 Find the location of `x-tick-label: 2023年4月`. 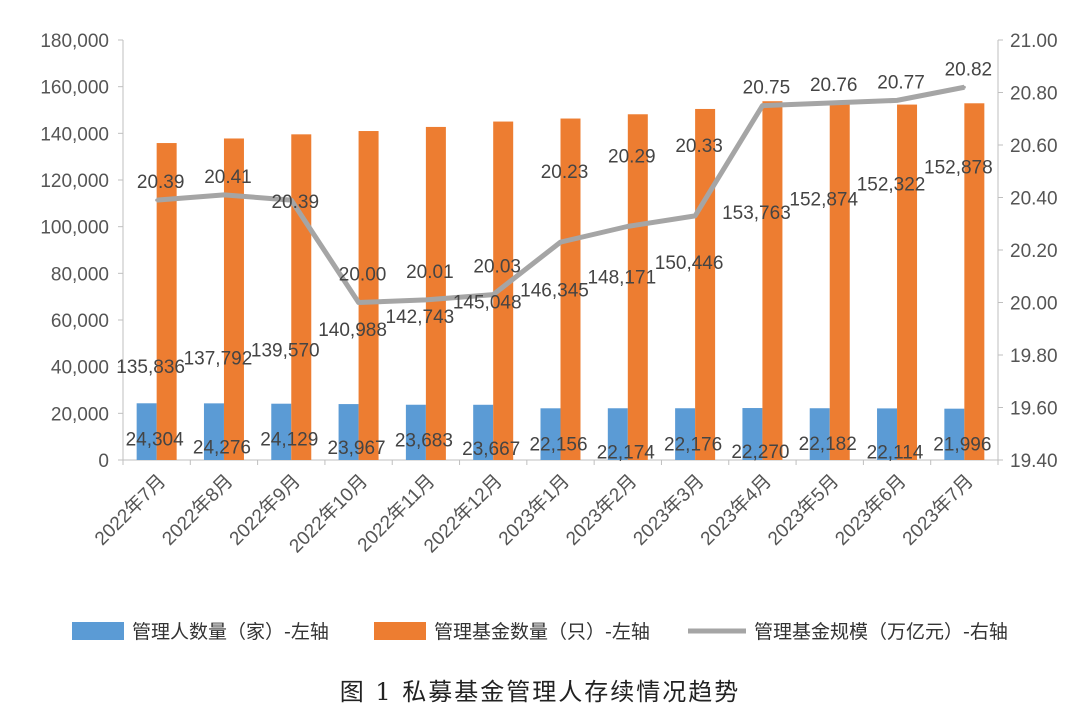

x-tick-label: 2023年4月 is located at coordinates (736, 510).